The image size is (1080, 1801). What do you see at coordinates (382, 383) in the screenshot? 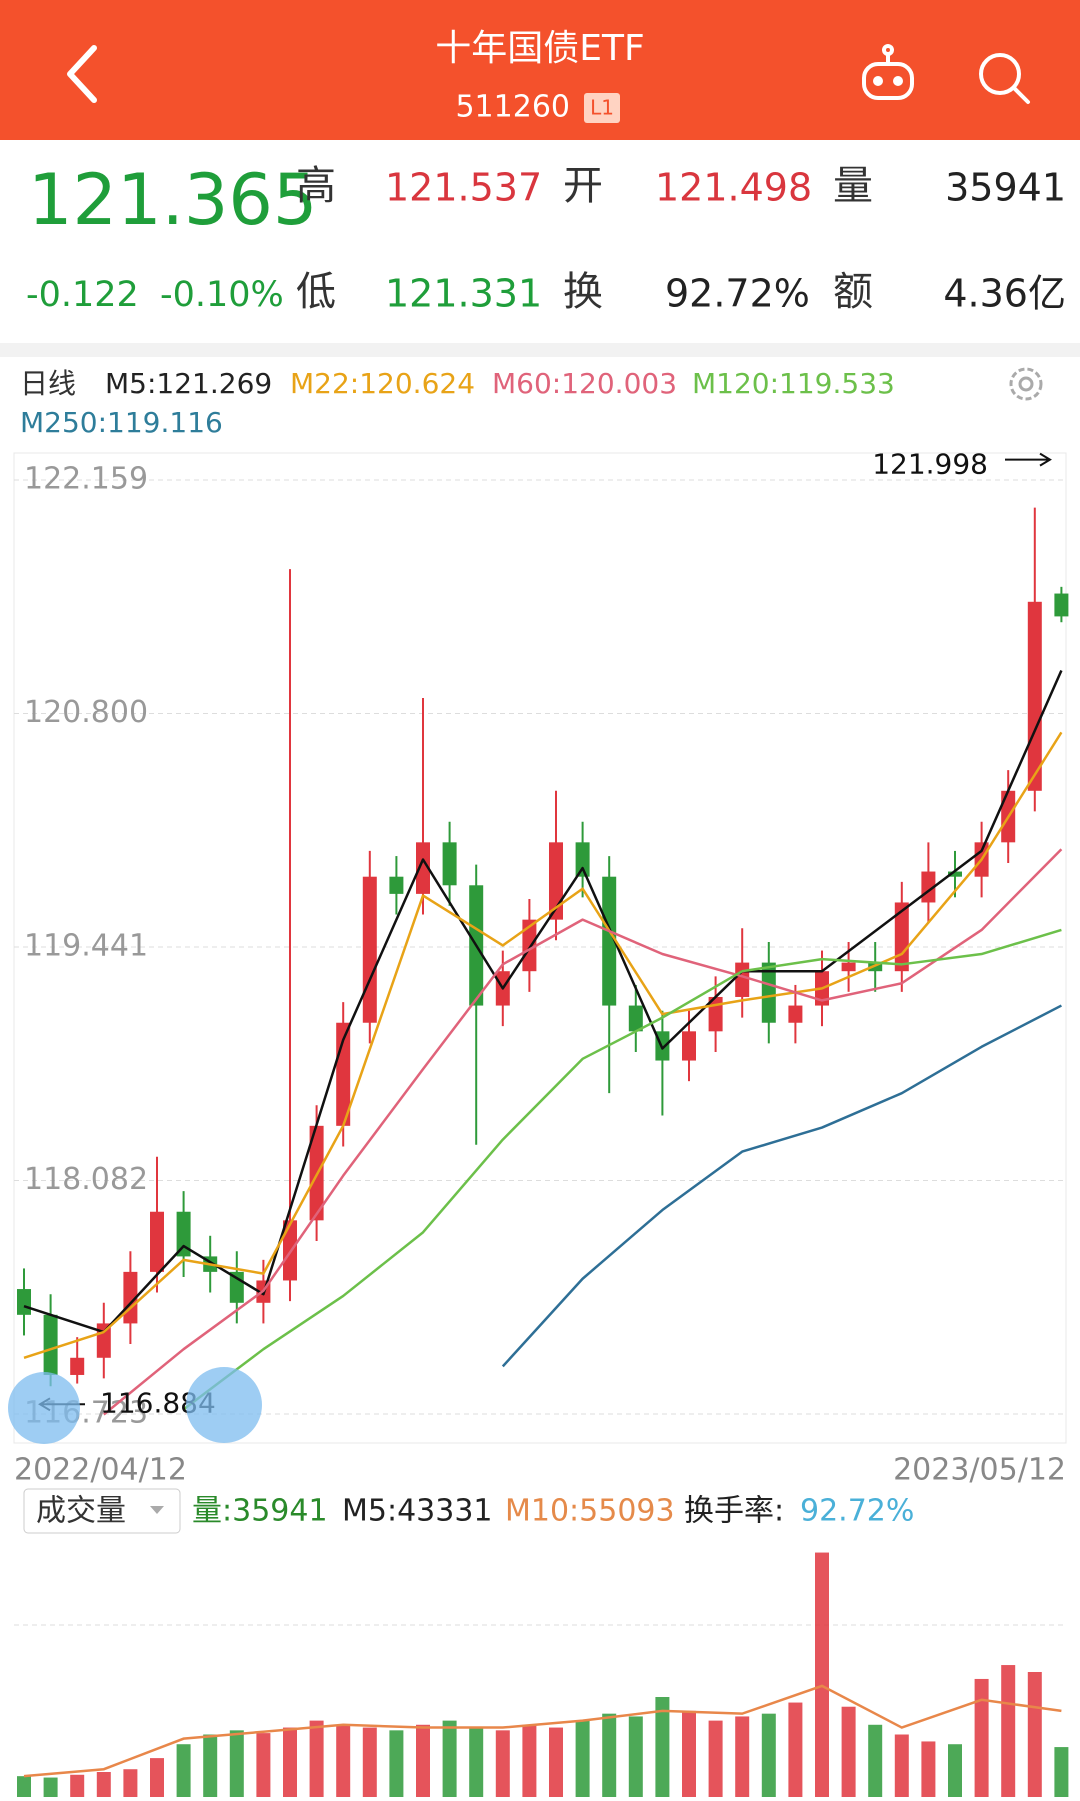
I see `ma-legend: M22:120.624` at bounding box center [382, 383].